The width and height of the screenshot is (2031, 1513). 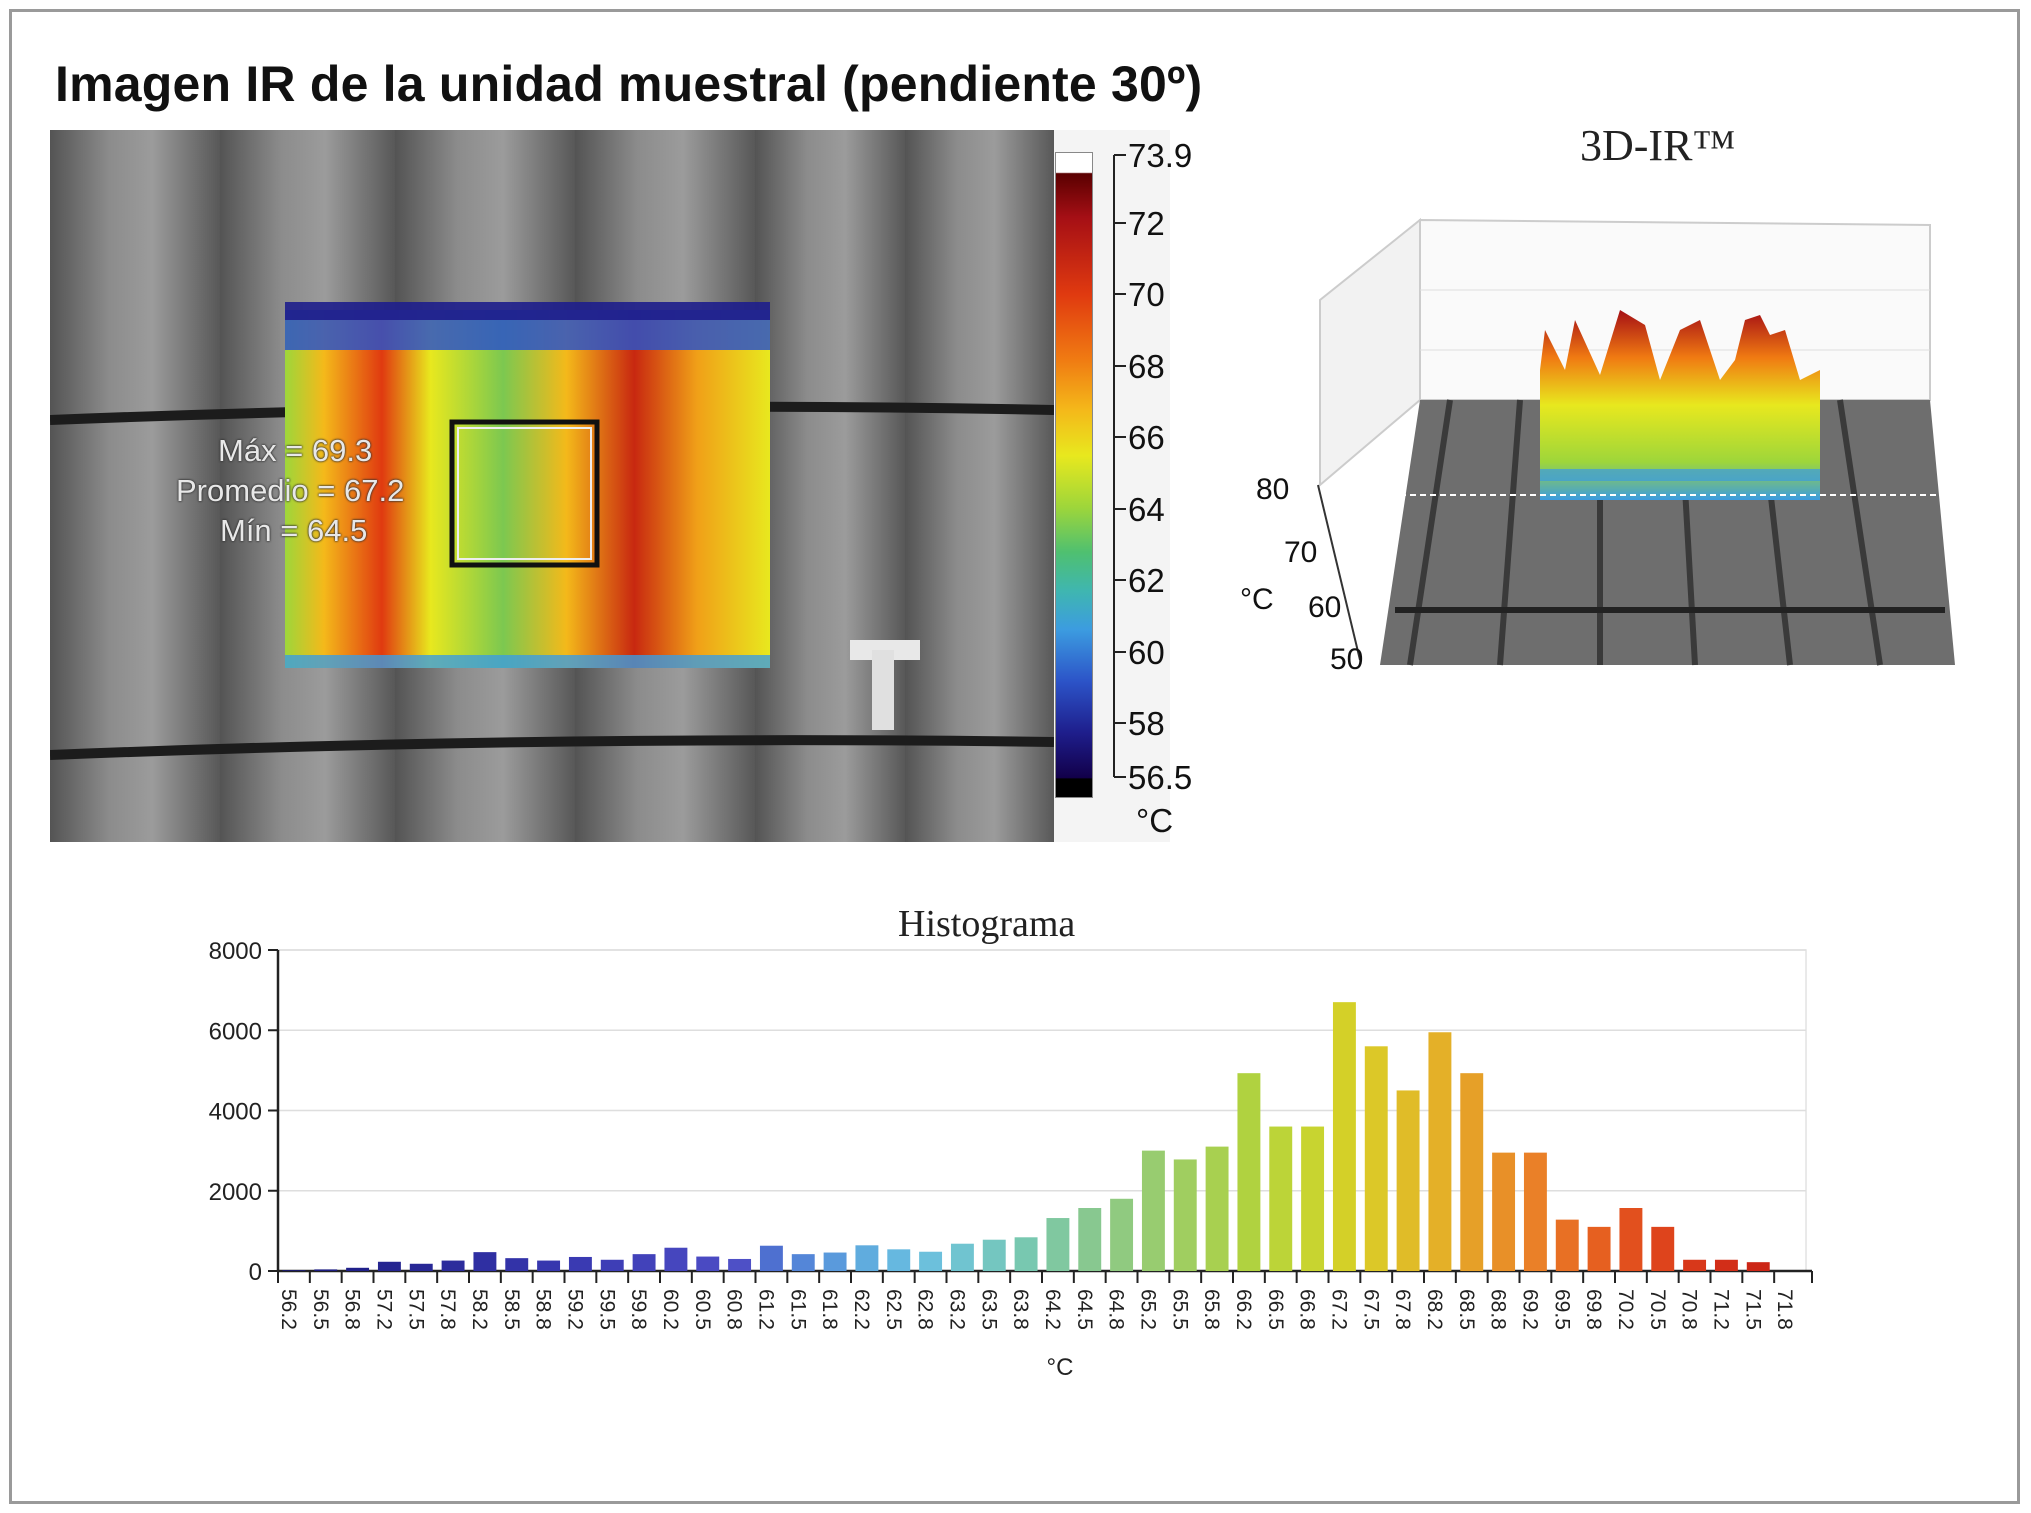 I want to click on x-tick-label: 61.8, so click(x=829, y=1309).